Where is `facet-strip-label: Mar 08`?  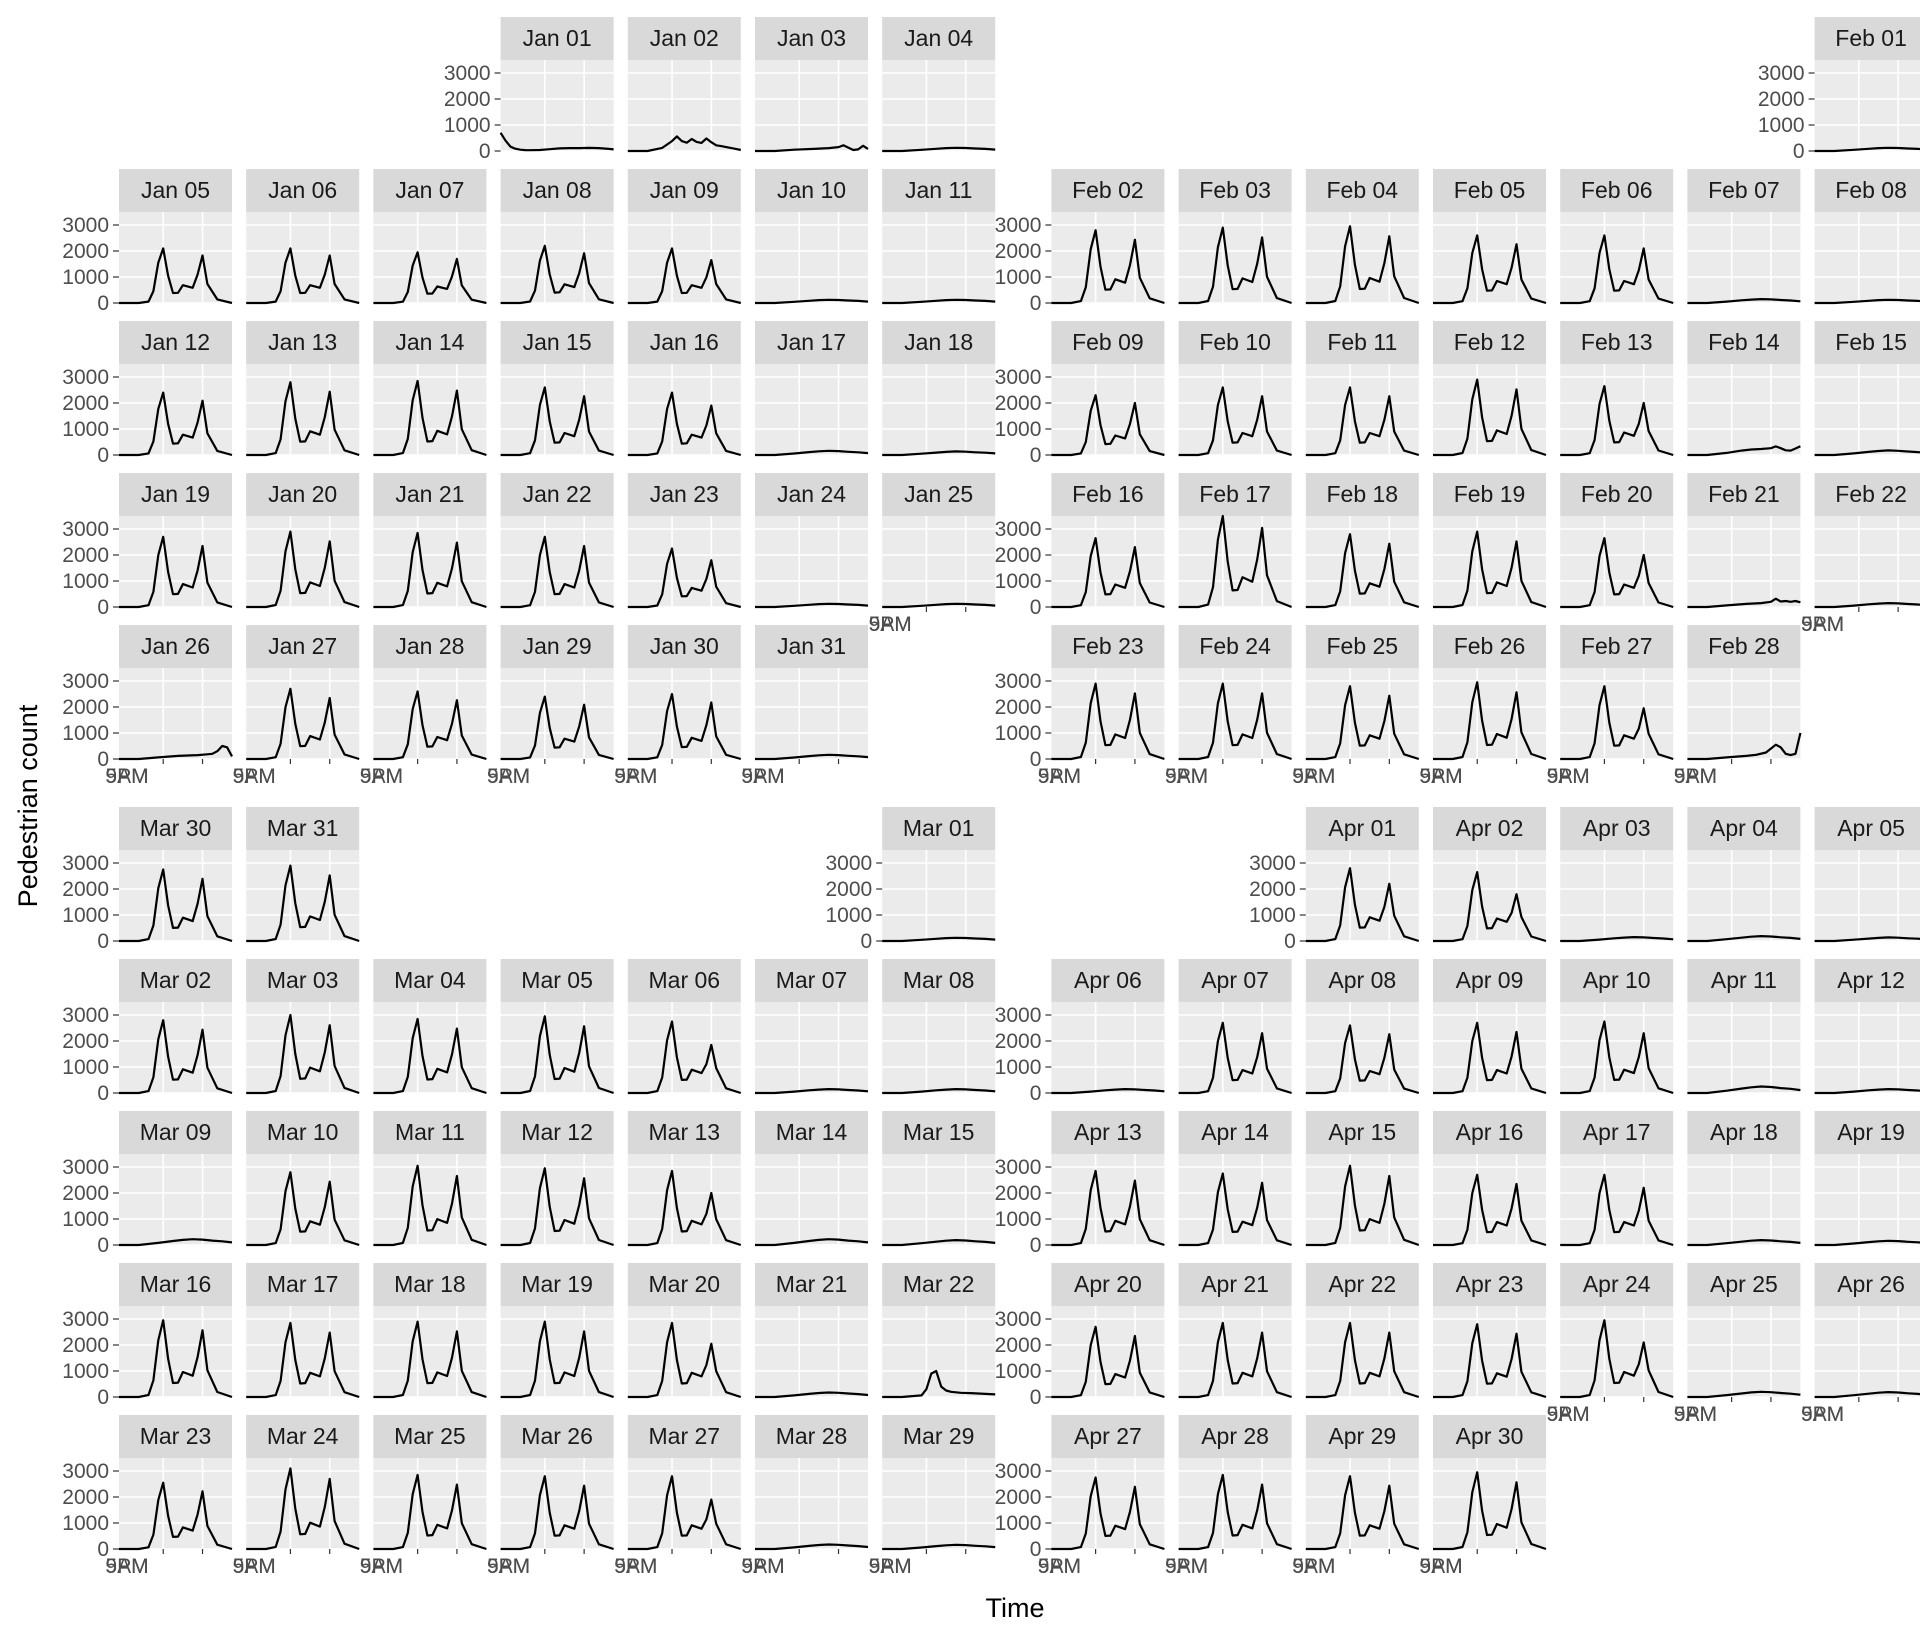 facet-strip-label: Mar 08 is located at coordinates (939, 980).